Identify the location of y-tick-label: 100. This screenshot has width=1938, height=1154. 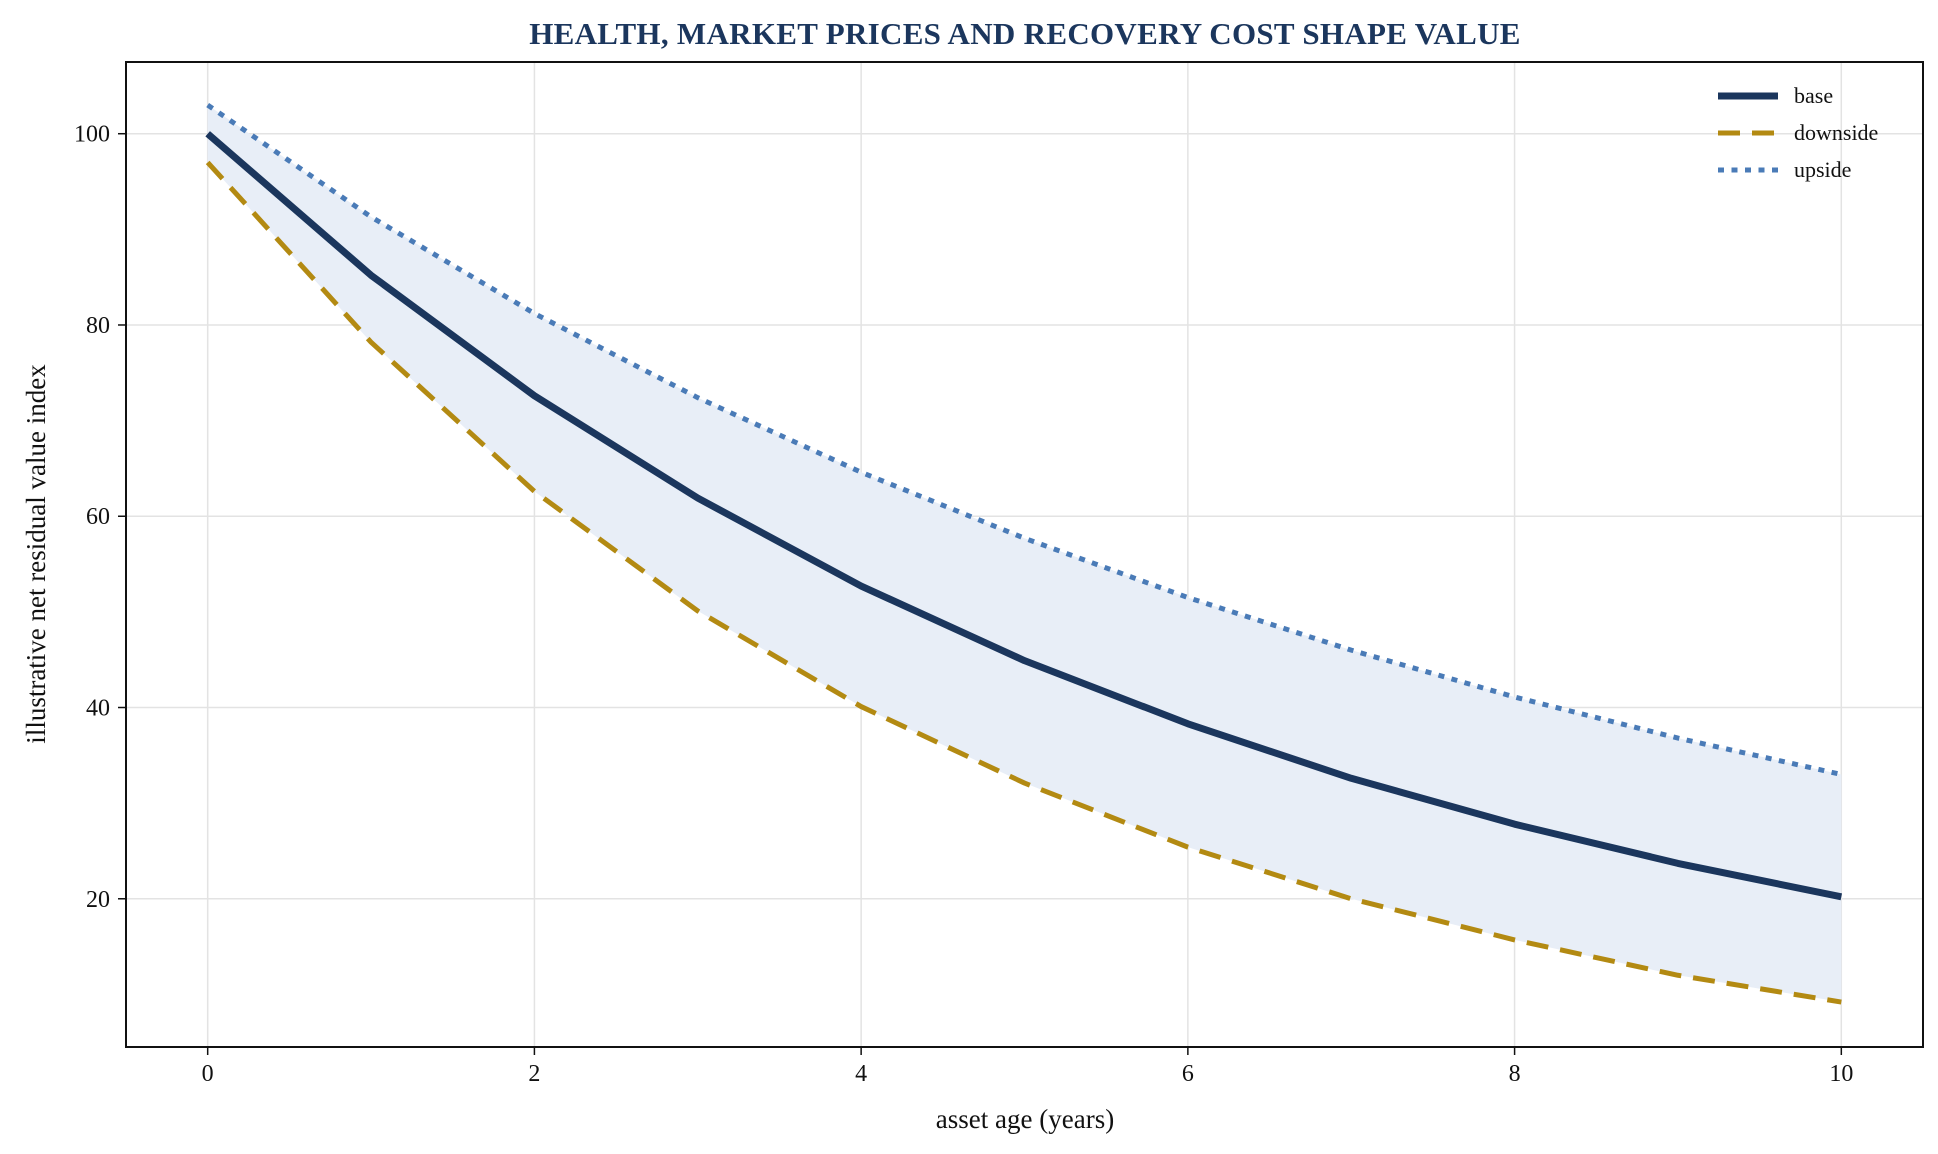
(92, 135).